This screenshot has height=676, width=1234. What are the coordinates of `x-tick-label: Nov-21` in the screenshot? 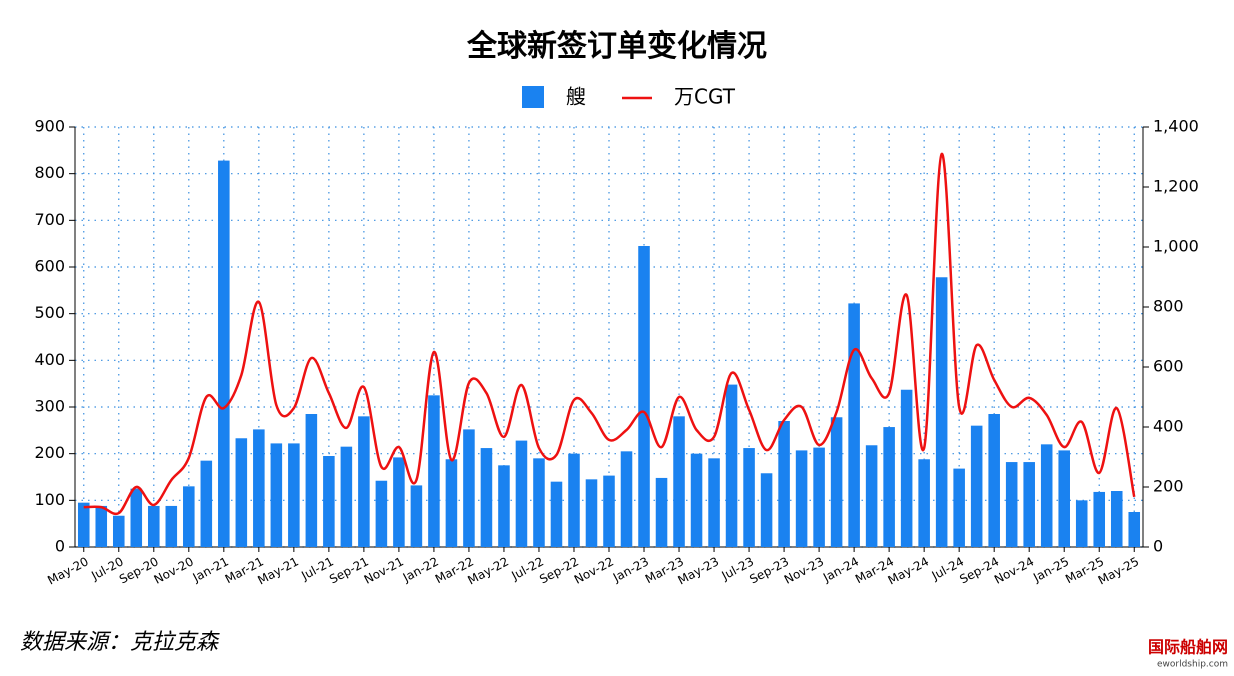 It's located at (384, 570).